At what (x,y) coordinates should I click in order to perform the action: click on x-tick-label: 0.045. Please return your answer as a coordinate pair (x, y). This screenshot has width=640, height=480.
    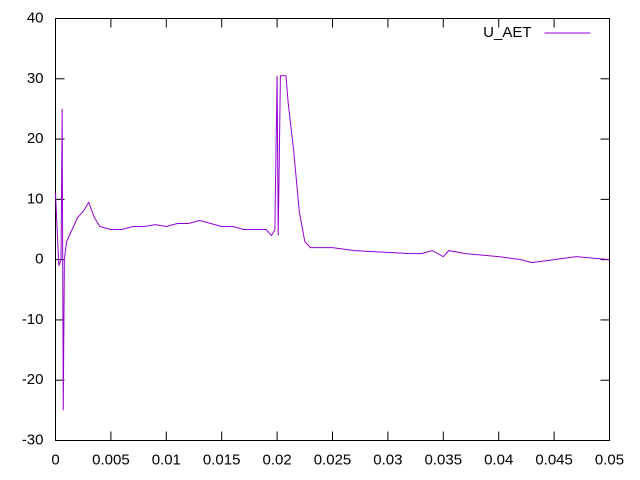
    Looking at the image, I should click on (554, 459).